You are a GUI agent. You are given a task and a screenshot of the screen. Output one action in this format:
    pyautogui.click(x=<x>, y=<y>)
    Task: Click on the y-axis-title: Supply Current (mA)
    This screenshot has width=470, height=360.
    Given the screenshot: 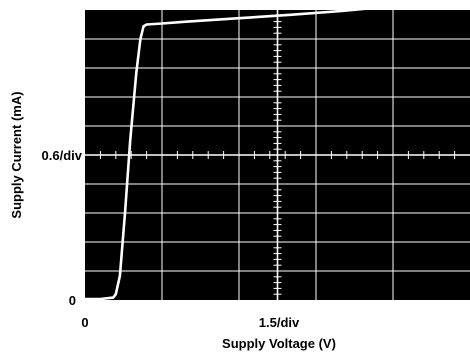 What is the action you would take?
    pyautogui.click(x=16, y=154)
    